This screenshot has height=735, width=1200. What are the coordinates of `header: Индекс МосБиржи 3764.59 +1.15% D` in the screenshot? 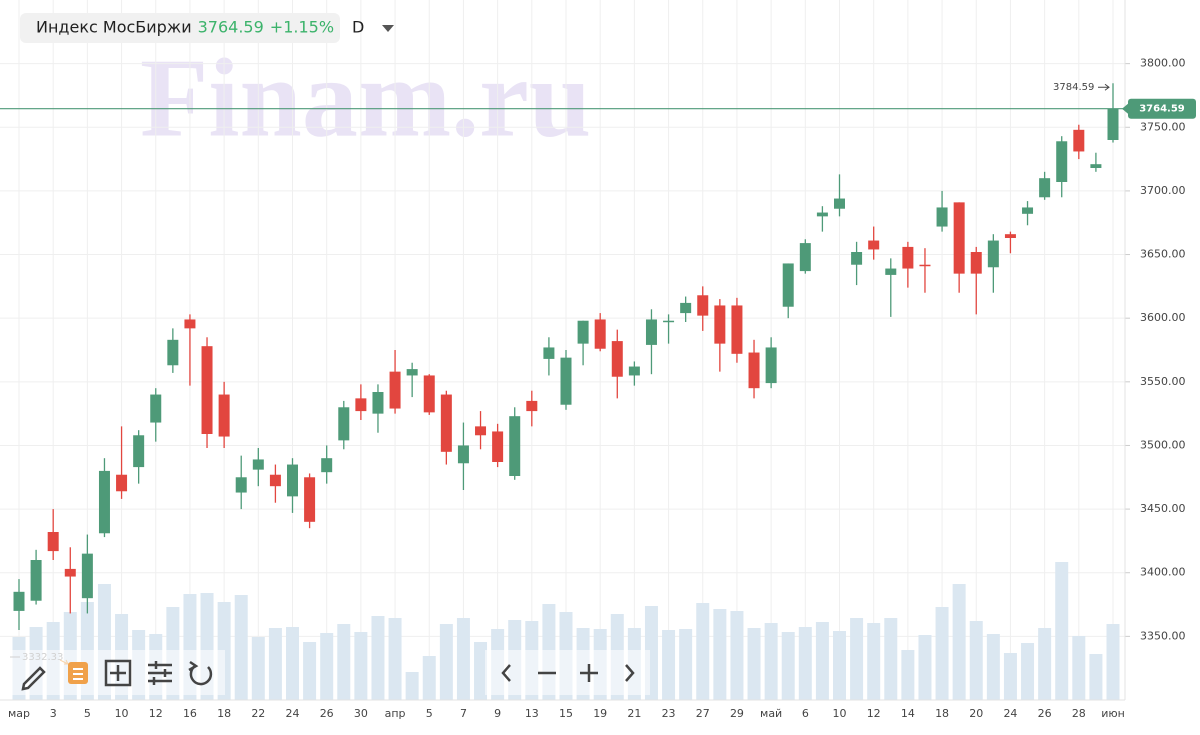 It's located at (207, 28).